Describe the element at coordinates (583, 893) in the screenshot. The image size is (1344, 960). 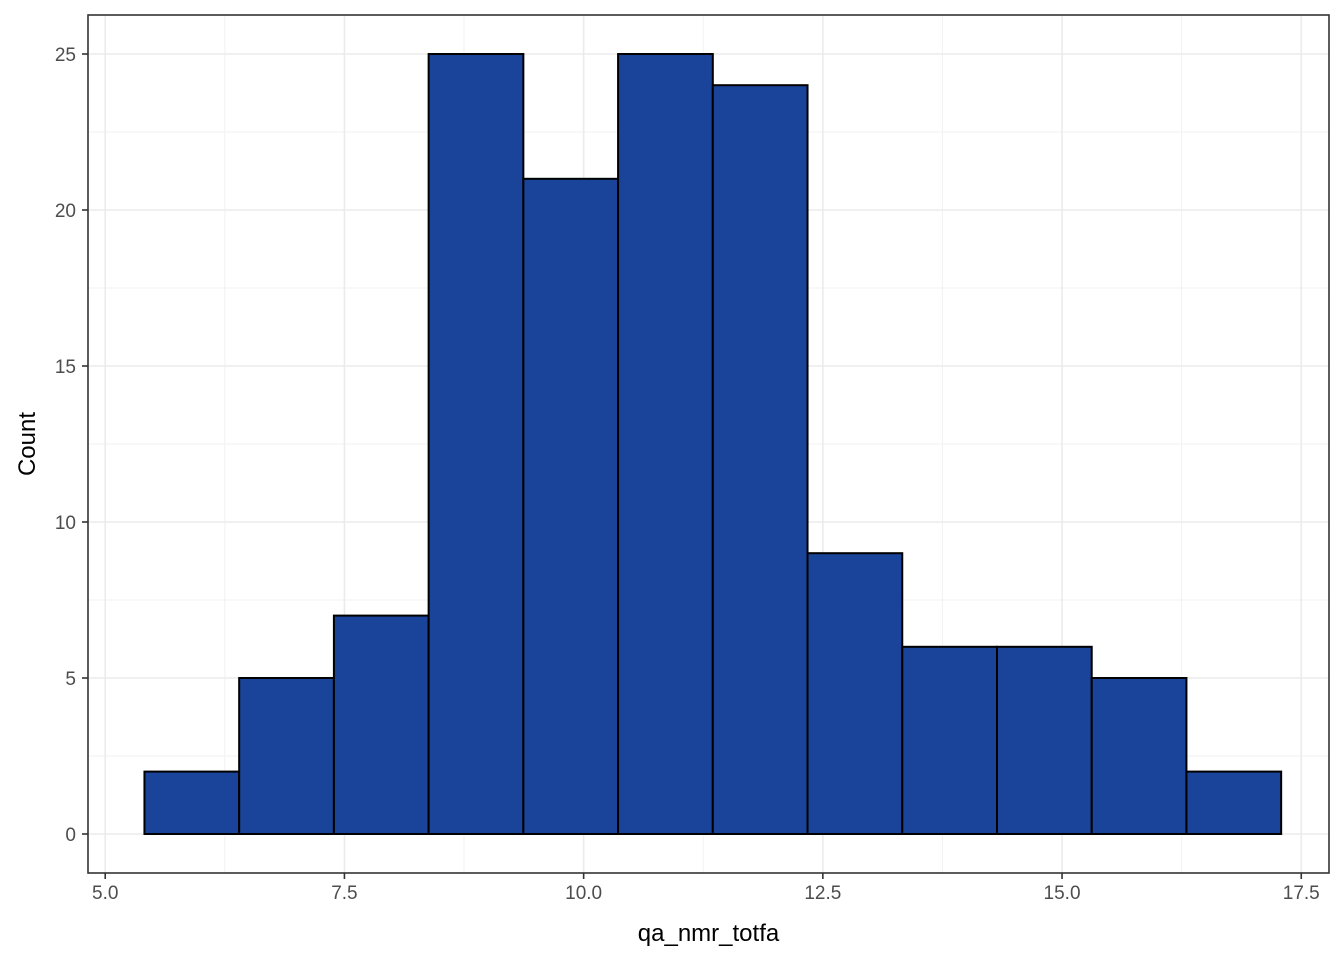
I see `x-tick-label: 10.0` at that location.